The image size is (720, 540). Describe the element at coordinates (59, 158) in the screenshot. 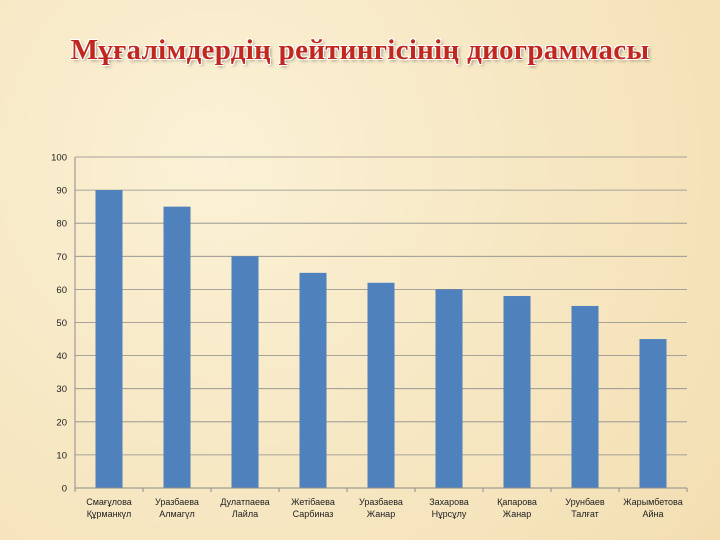

I see `y-tick-label: 100` at that location.